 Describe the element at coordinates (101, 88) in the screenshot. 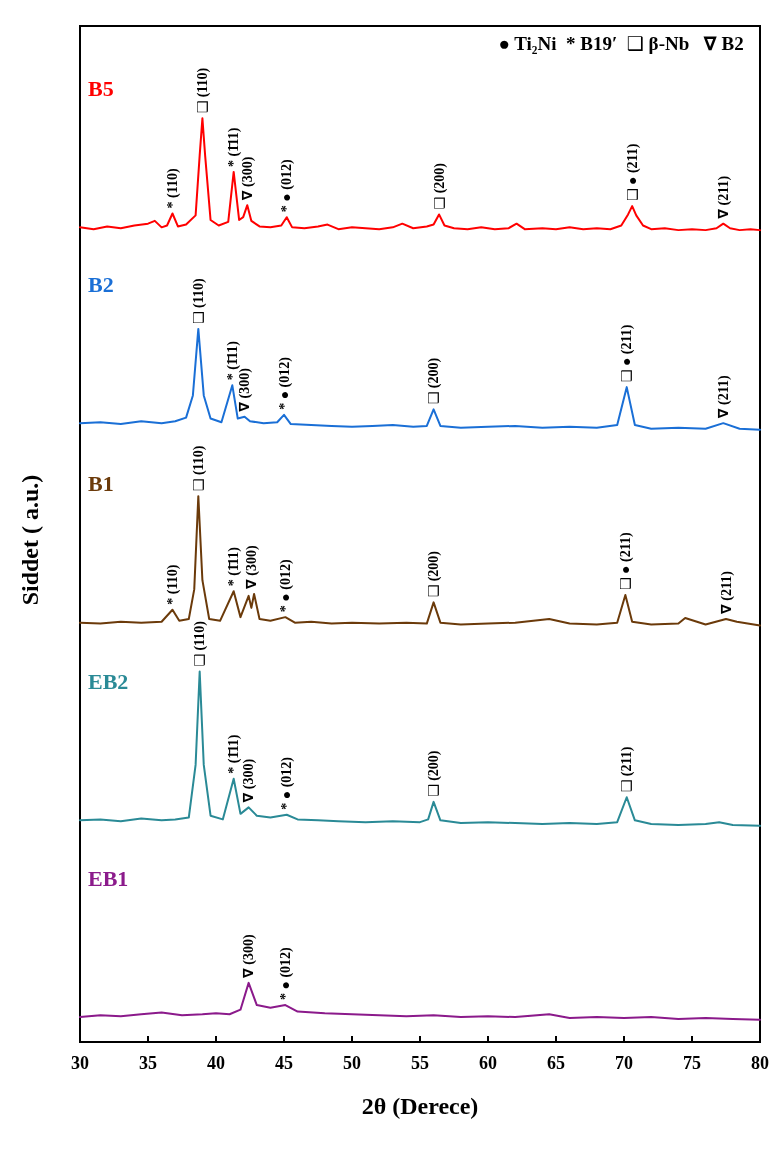

I see `text: B5` at that location.